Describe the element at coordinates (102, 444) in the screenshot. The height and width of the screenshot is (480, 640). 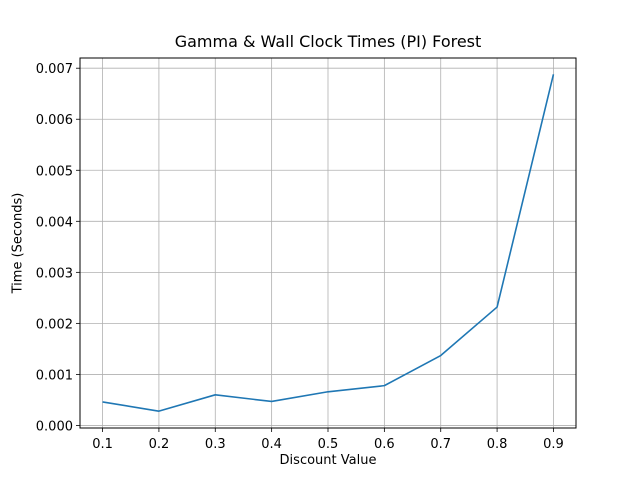
I see `x-tick-label: 0.1` at that location.